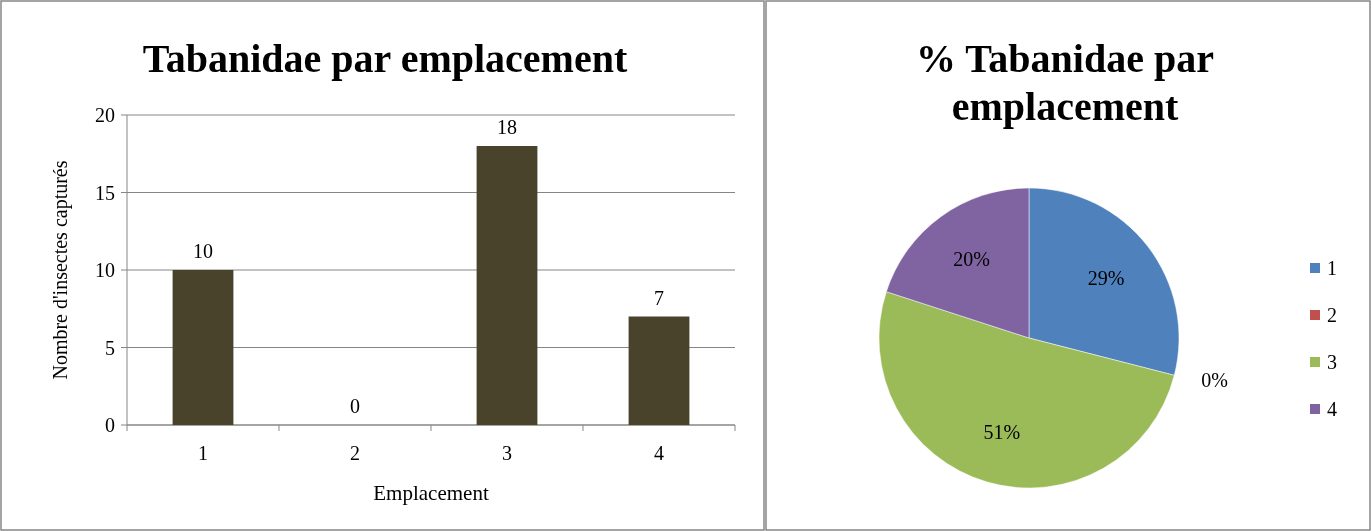  Describe the element at coordinates (659, 453) in the screenshot. I see `x-tick-label: 4` at that location.